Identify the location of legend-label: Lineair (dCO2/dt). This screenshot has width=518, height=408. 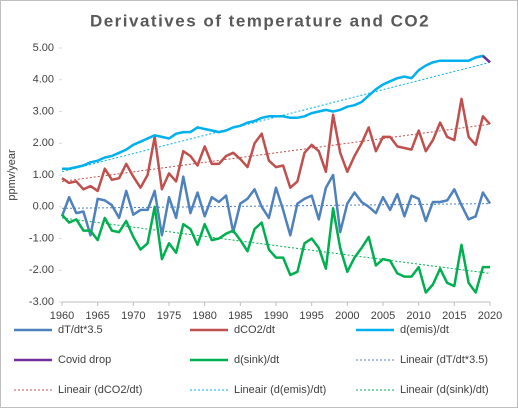
(100, 390).